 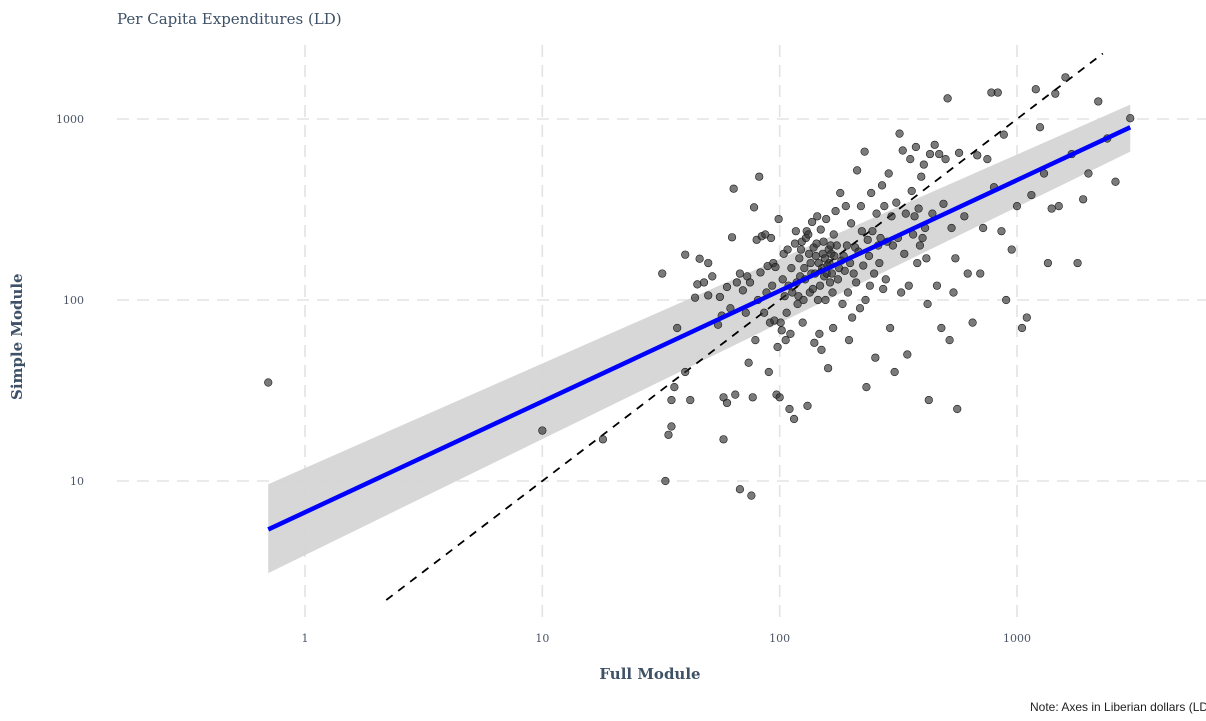 I want to click on y-tick-label: 100, so click(x=73, y=300).